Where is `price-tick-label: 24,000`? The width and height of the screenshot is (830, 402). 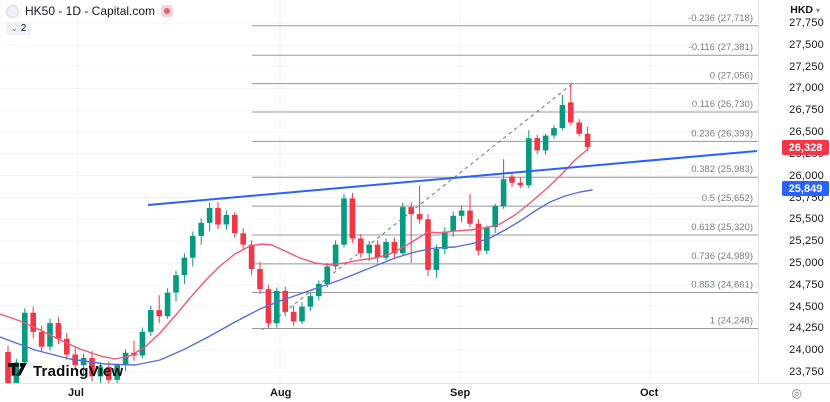
price-tick-label: 24,000 is located at coordinates (806, 350).